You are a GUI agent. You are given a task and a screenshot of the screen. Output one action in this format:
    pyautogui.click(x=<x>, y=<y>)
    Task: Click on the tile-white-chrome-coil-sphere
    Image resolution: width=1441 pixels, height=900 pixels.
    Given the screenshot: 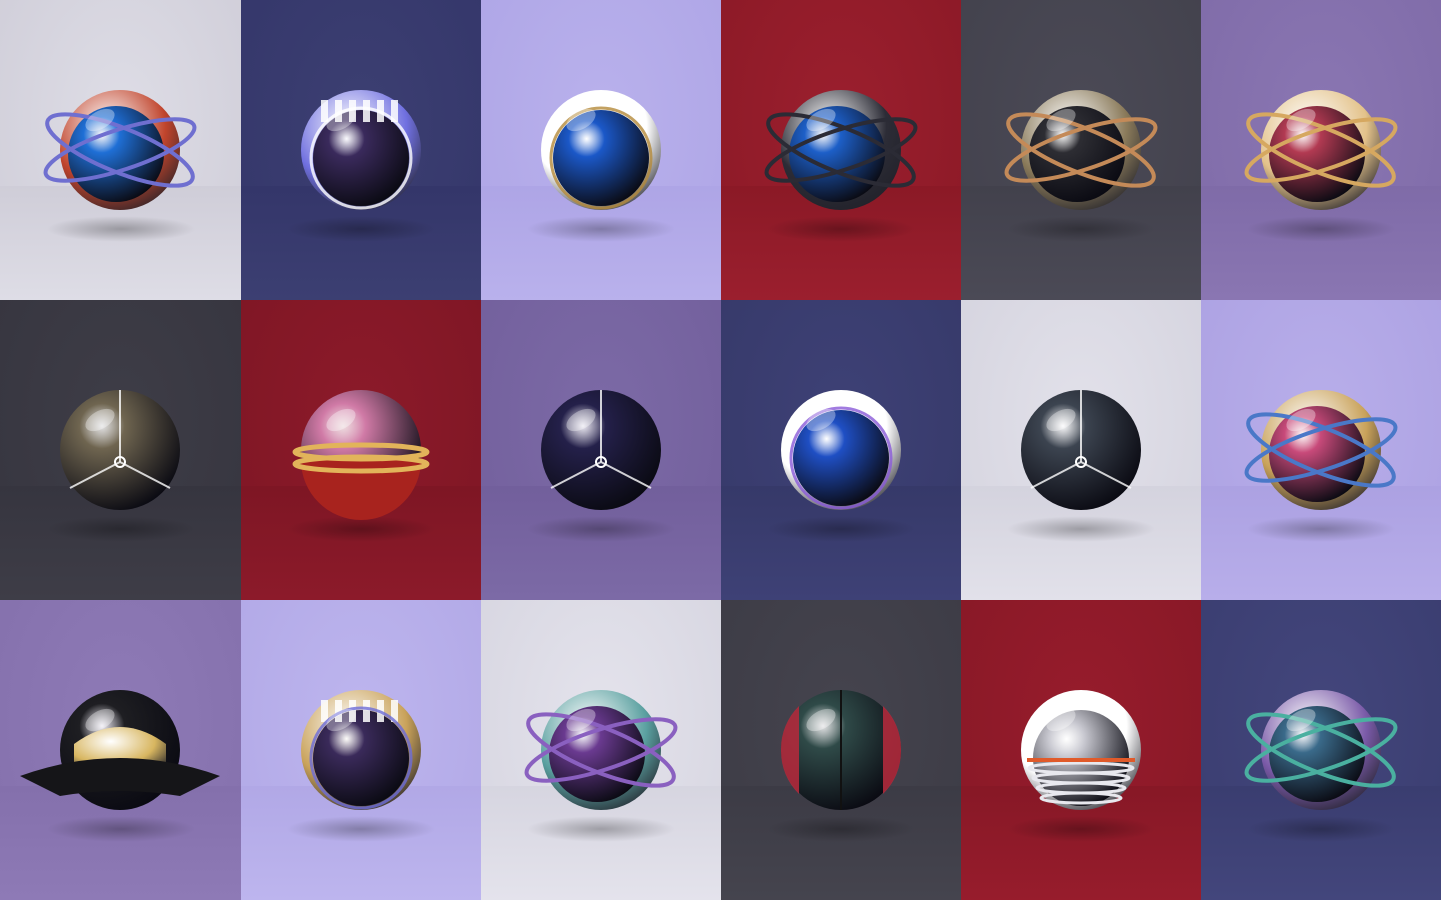 What is the action you would take?
    pyautogui.click(x=1081, y=750)
    